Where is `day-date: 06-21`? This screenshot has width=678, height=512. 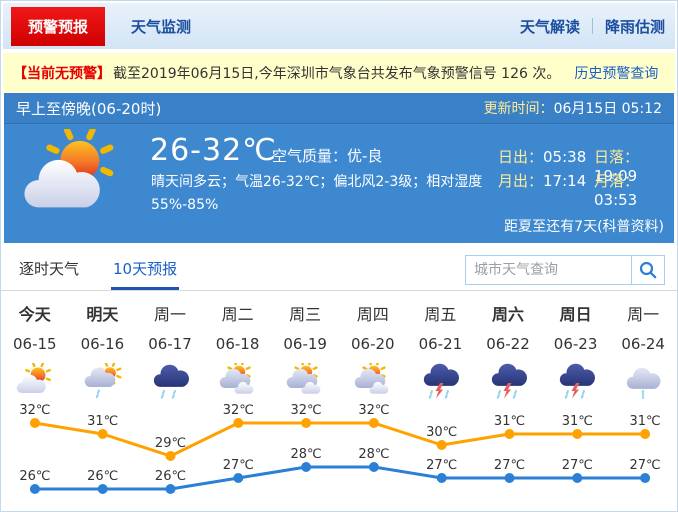 day-date: 06-21 is located at coordinates (440, 344).